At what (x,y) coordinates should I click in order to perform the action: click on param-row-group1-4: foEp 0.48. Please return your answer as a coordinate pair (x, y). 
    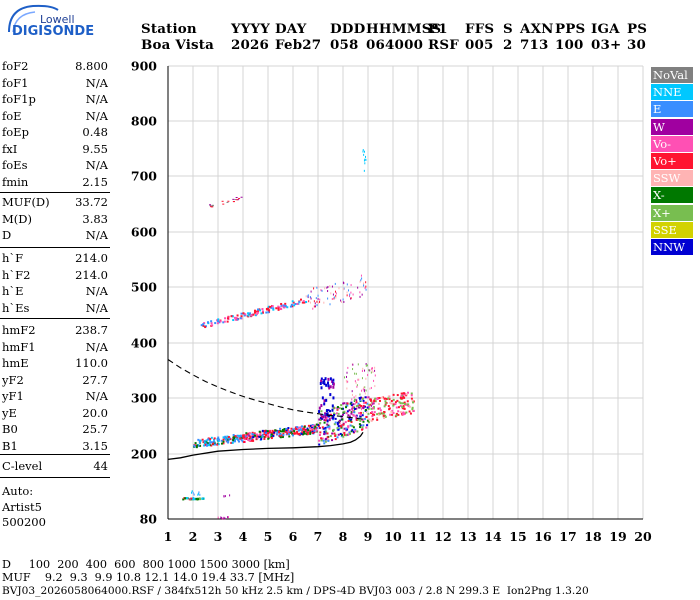
    Looking at the image, I should click on (55, 132).